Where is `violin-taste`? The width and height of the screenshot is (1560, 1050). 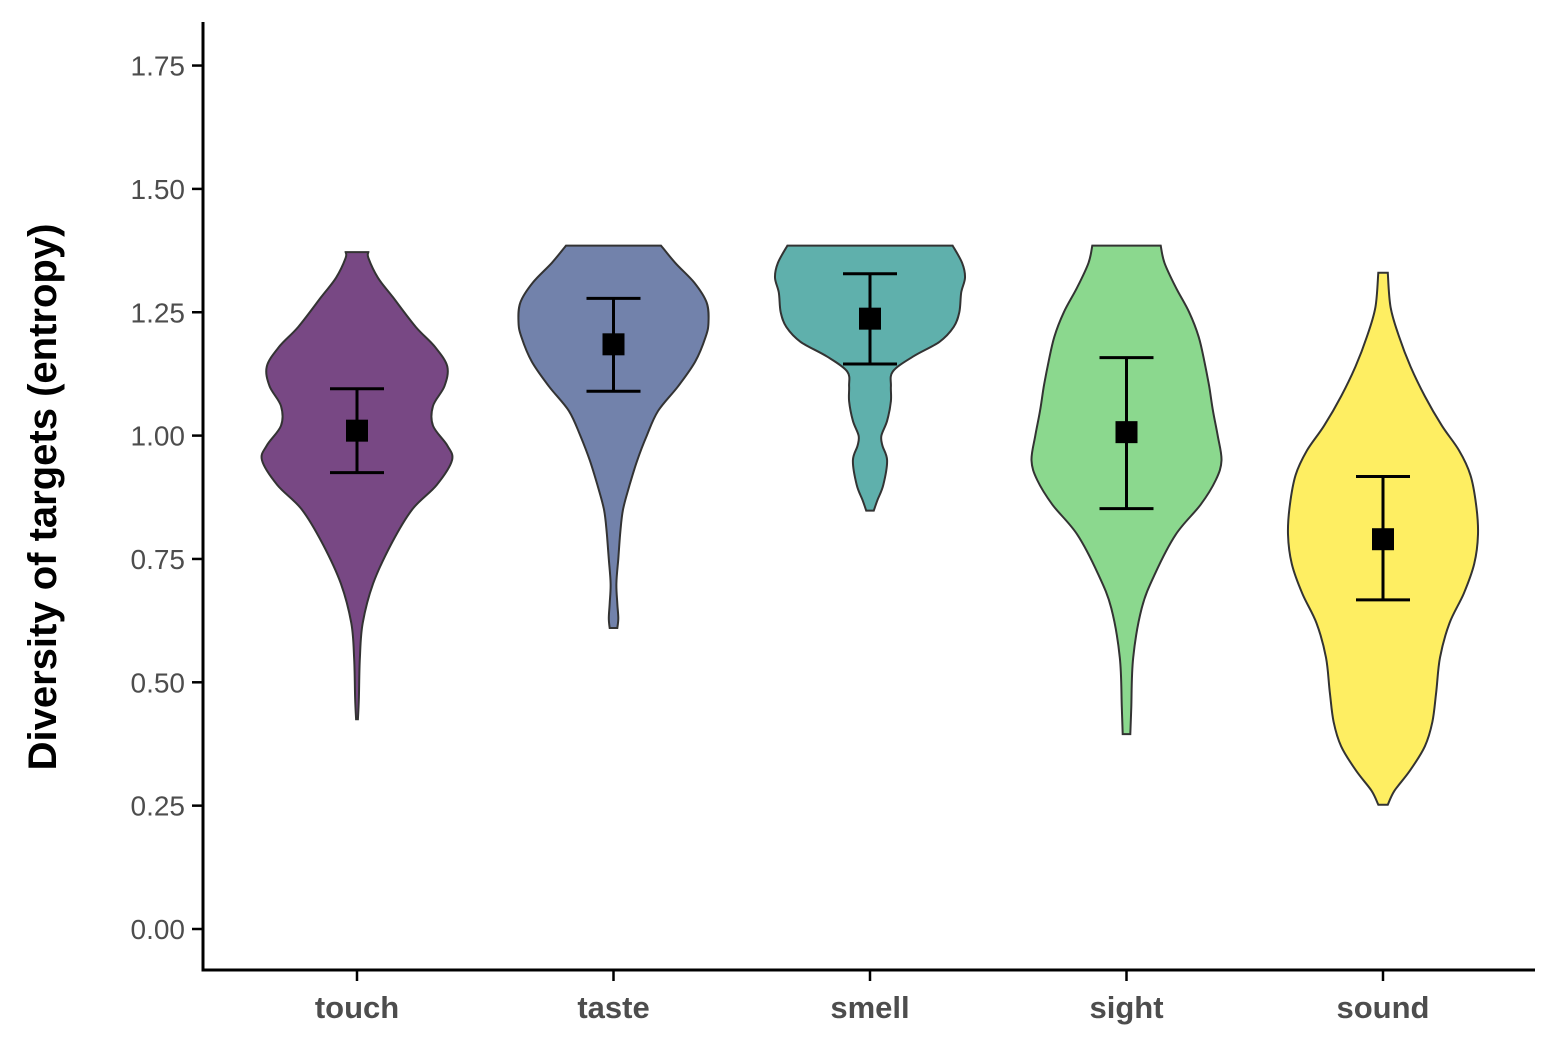
violin-taste is located at coordinates (613, 436).